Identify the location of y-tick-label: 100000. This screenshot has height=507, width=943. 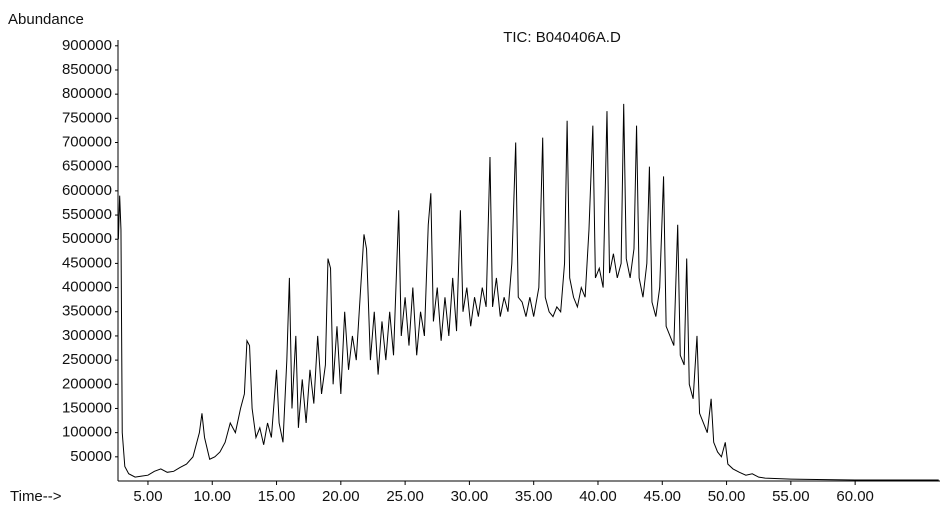
(87, 432).